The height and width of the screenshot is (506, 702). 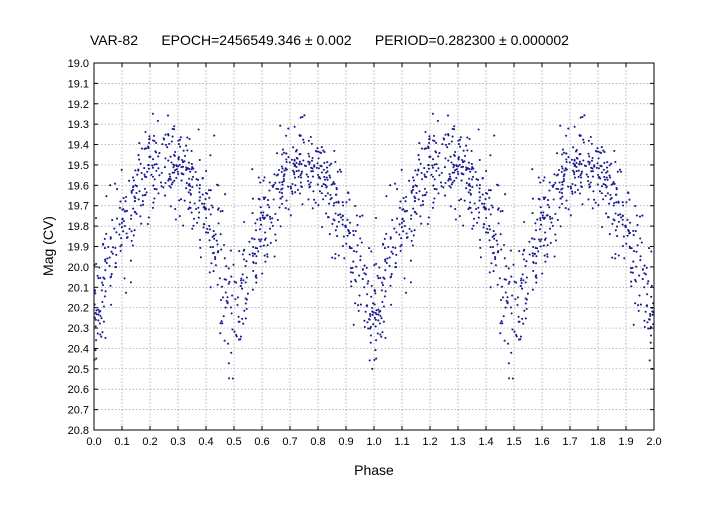 What do you see at coordinates (78, 105) in the screenshot?
I see `y-tick-label: 19.2` at bounding box center [78, 105].